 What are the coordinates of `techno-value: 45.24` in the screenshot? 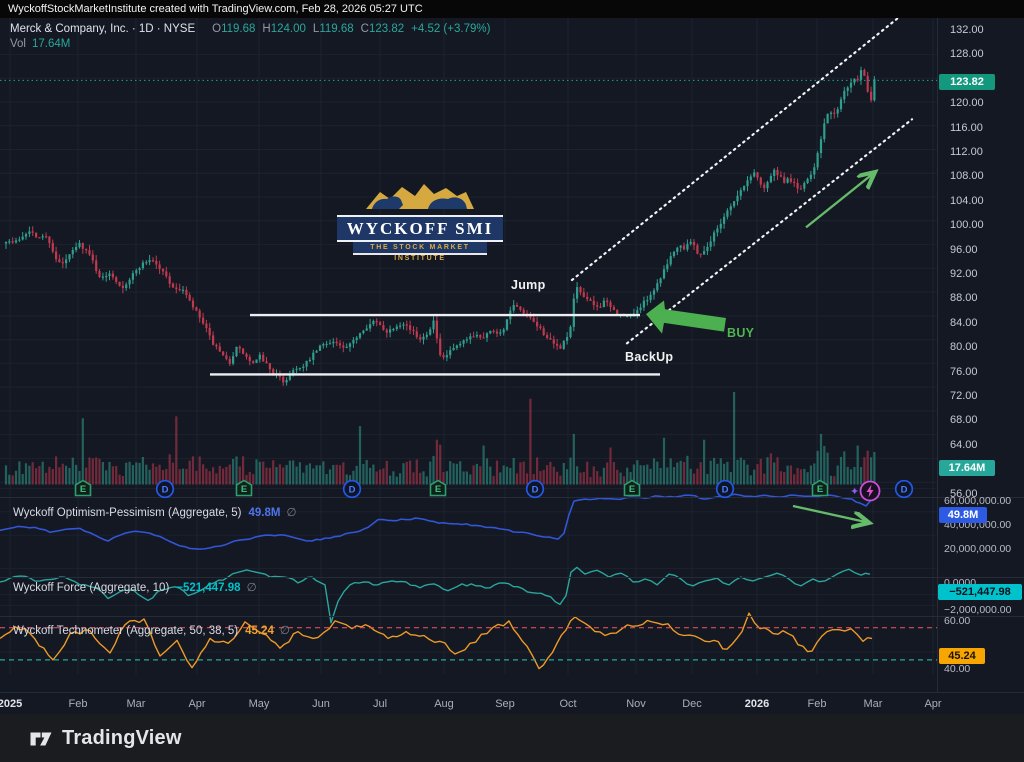 It's located at (259, 631).